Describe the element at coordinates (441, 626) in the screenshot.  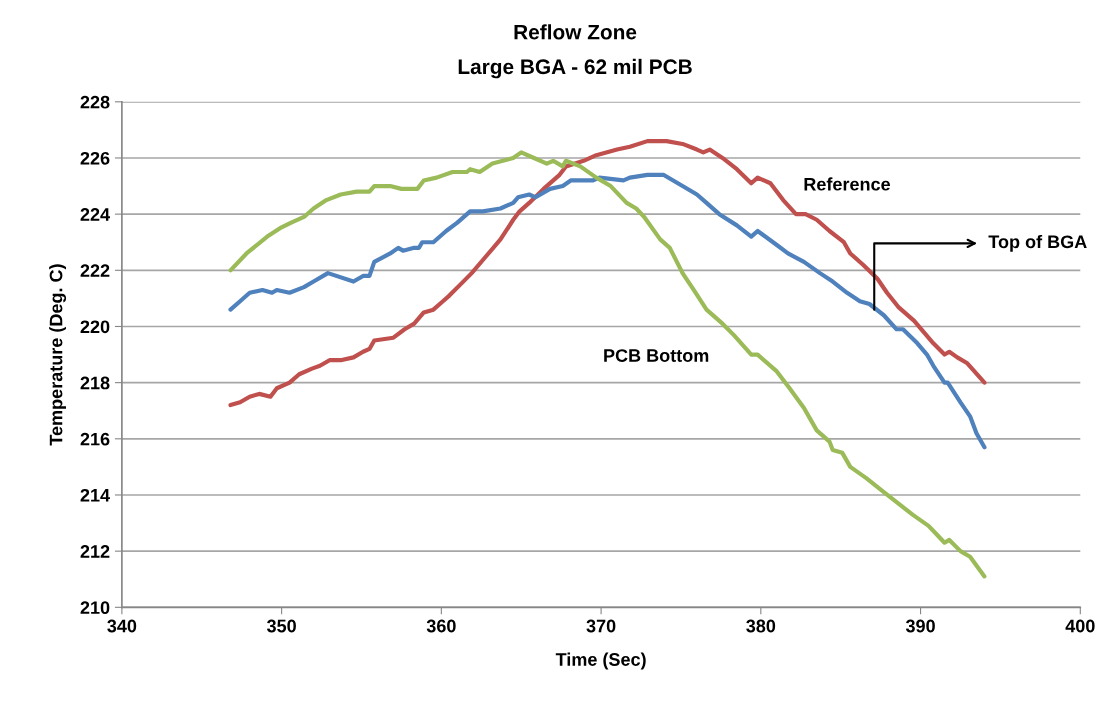
I see `x-tick-label: 360` at that location.